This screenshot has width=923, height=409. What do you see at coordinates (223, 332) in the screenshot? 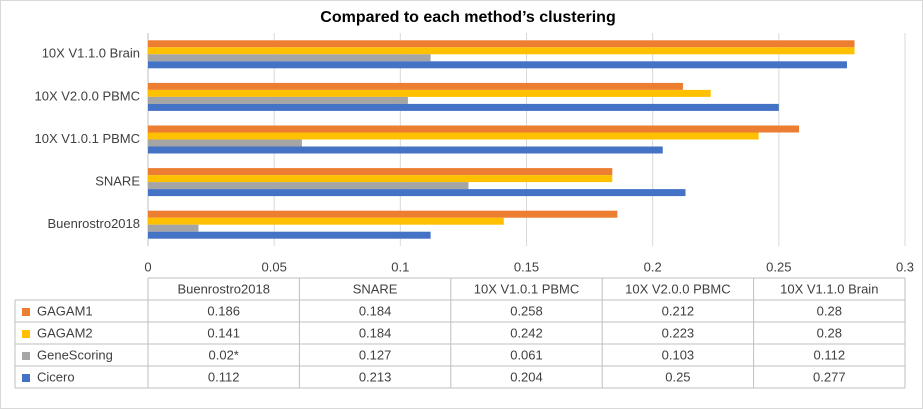
I see `table-cell: 0.141` at bounding box center [223, 332].